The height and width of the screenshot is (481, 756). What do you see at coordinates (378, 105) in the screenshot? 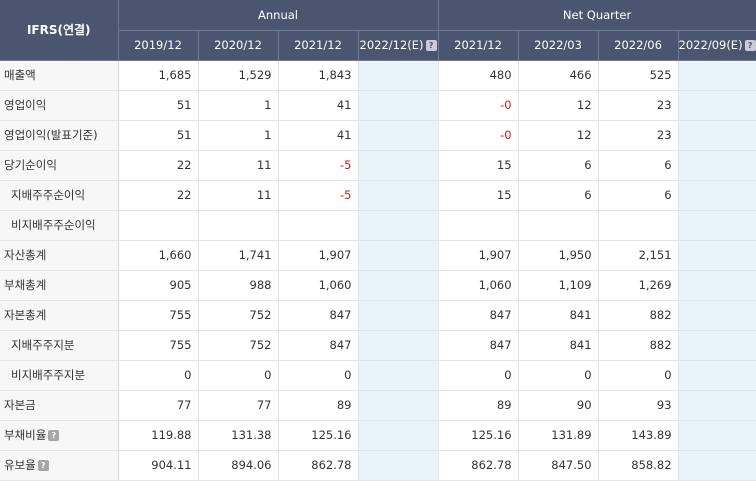
I see `table-row: 영업이익 51 1 41 -0 12 23` at bounding box center [378, 105].